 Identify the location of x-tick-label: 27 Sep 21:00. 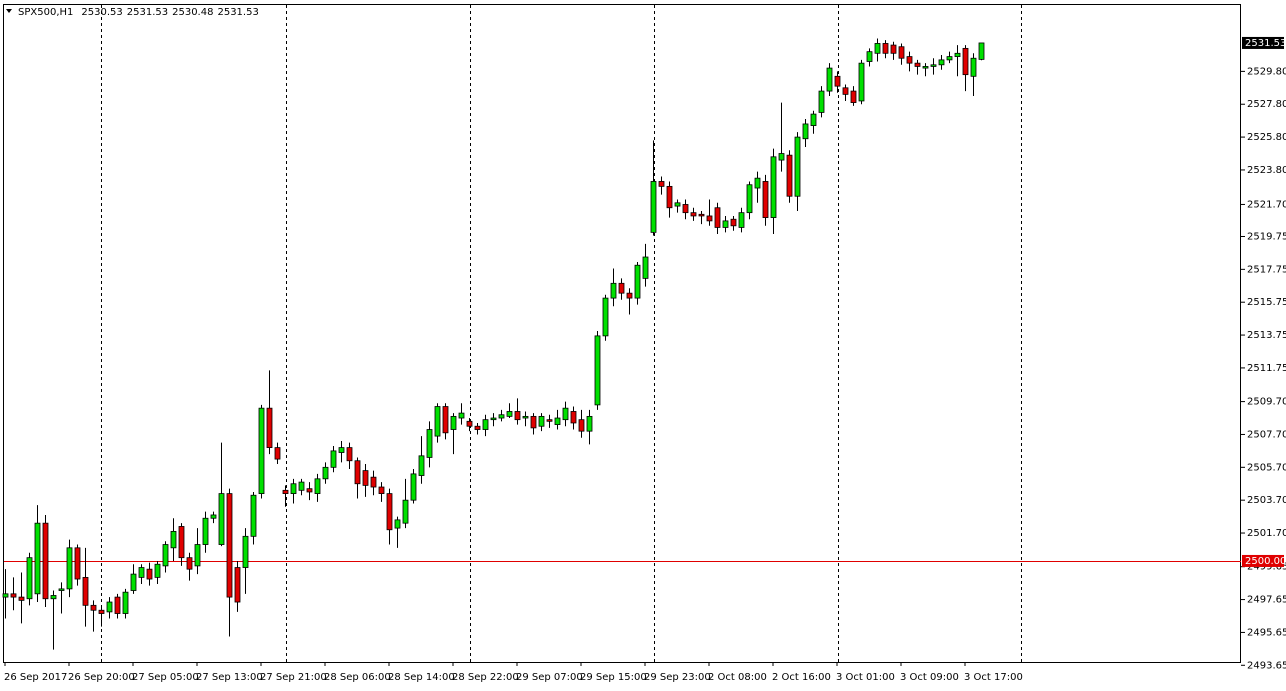
(293, 677).